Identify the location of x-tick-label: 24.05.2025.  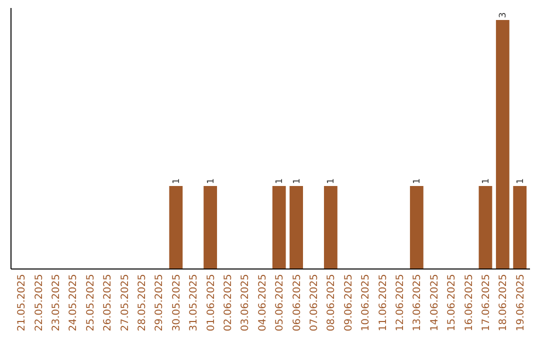
(74, 303).